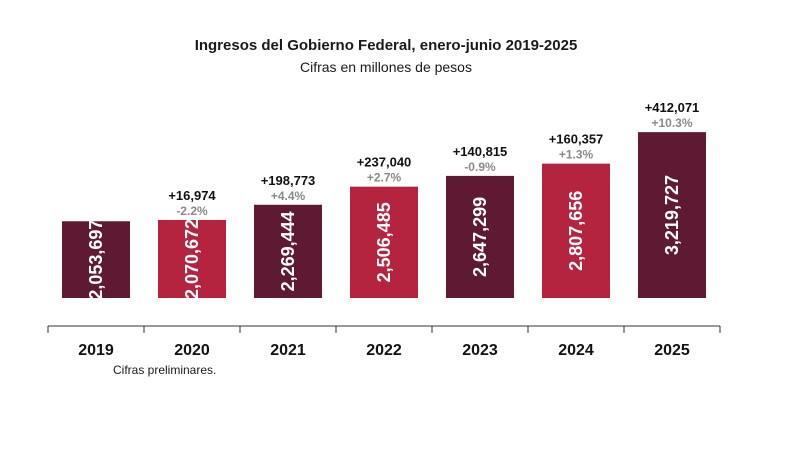  What do you see at coordinates (671, 123) in the screenshot?
I see `pct-change-label: +10.3%` at bounding box center [671, 123].